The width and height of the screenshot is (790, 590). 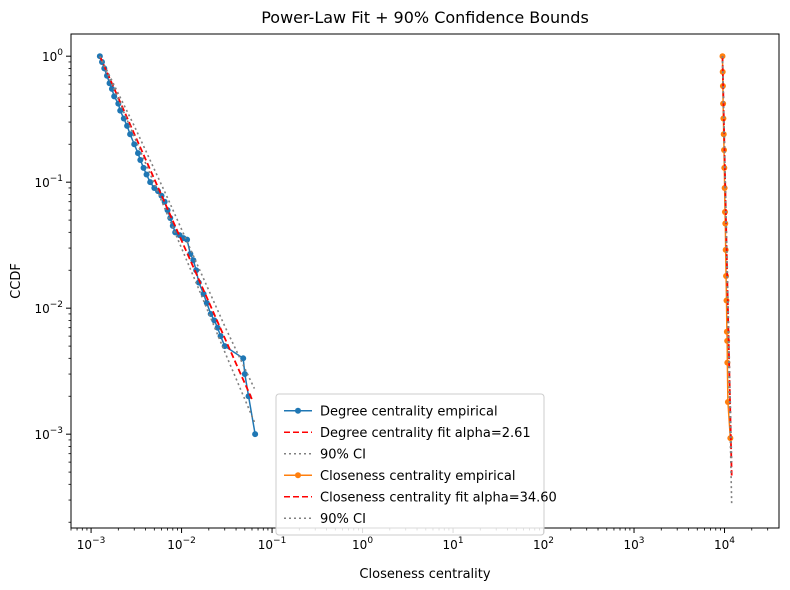 I want to click on legend-item: Closeness centrality empirical, so click(x=399, y=476).